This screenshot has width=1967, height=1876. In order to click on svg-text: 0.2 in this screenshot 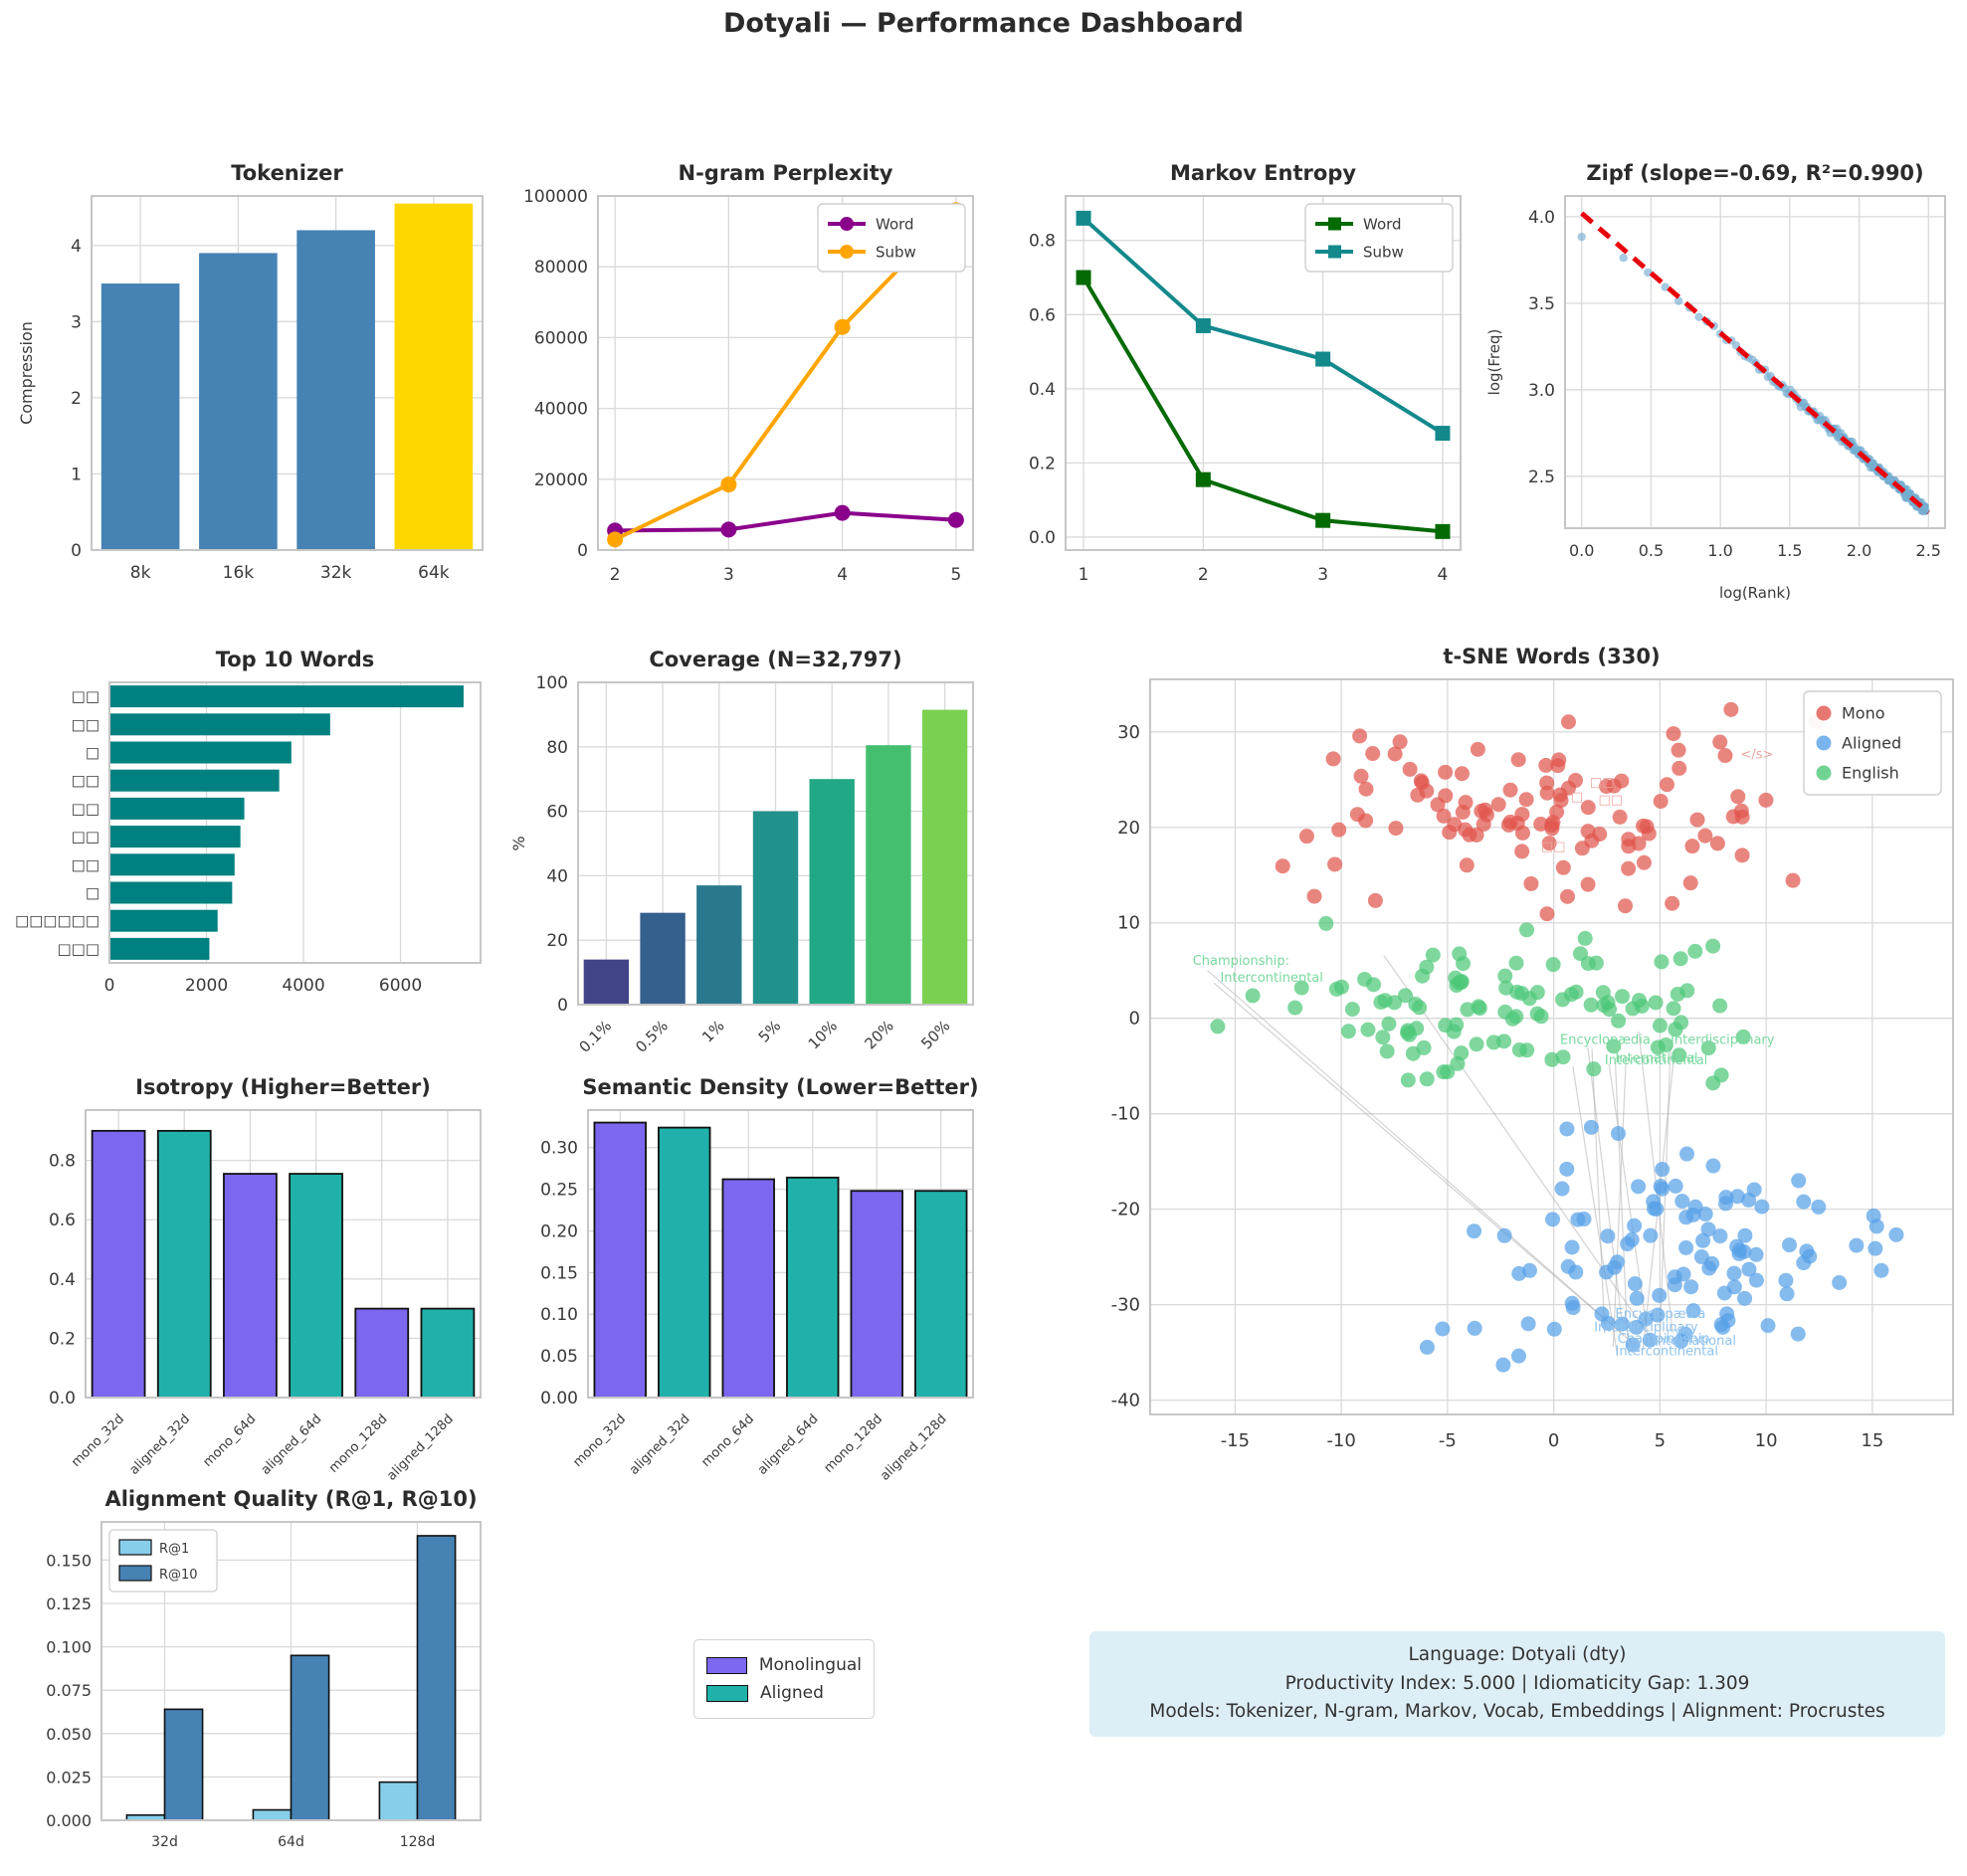, I will do `click(62, 1339)`.